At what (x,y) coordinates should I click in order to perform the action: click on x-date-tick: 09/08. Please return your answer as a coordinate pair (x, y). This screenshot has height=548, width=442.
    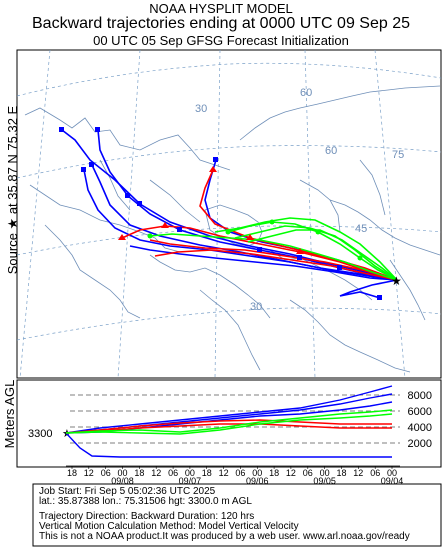
    Looking at the image, I should click on (122, 481).